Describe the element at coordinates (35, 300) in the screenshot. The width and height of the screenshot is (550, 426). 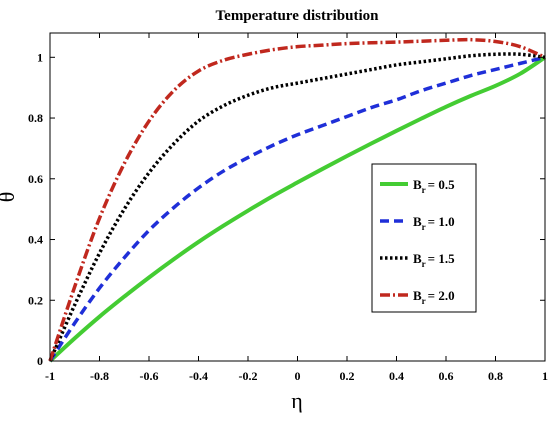
I see `y-tick-label: 0.2` at that location.